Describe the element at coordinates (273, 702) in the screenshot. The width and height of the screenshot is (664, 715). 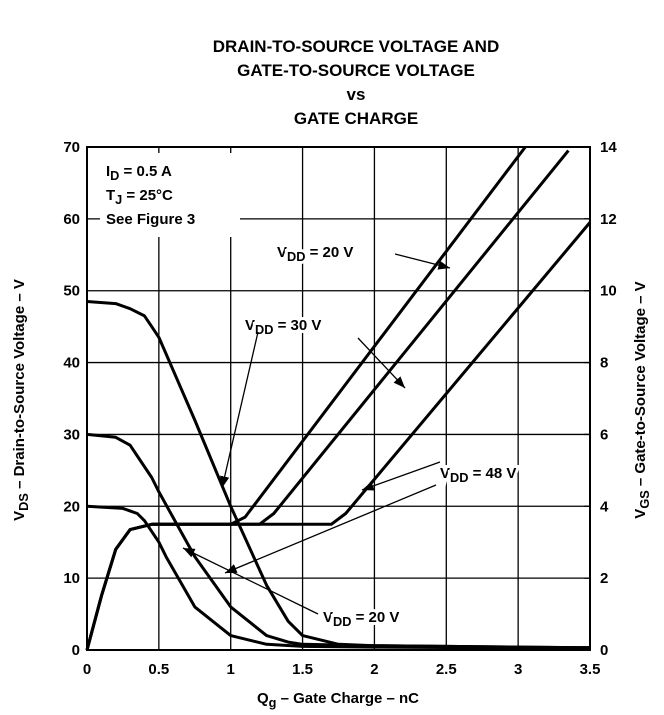
I see `x-axis-label-sub: g` at that location.